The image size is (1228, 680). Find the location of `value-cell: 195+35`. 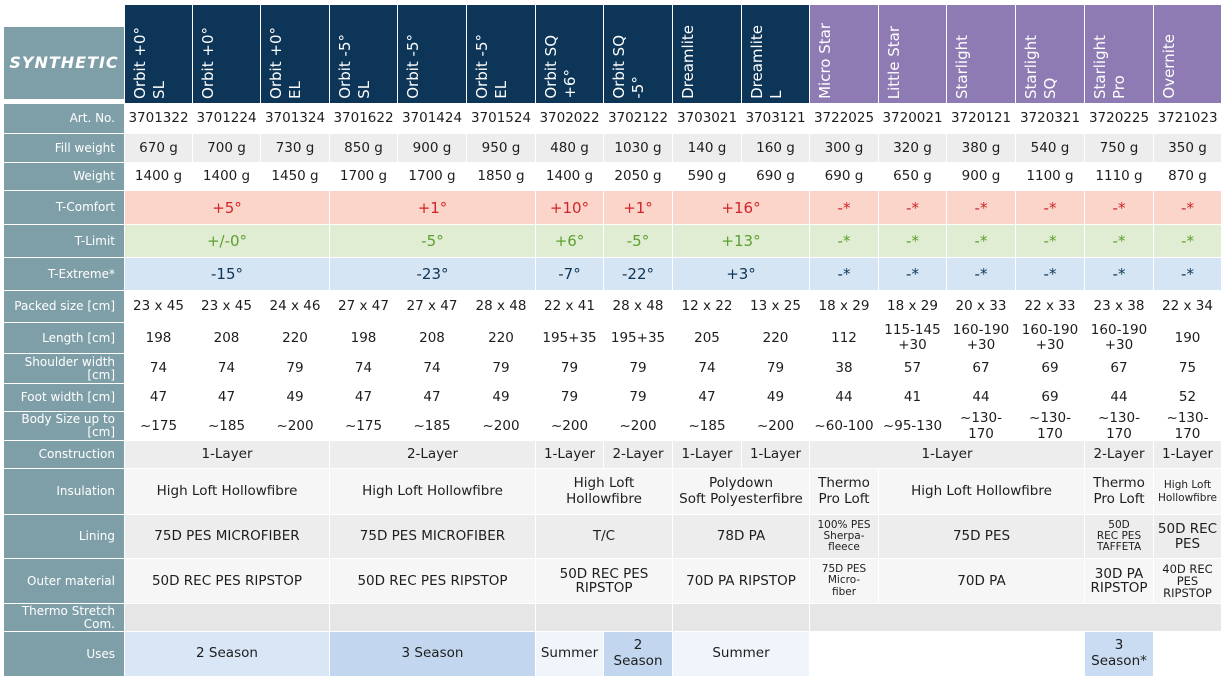

value-cell: 195+35 is located at coordinates (569, 338).